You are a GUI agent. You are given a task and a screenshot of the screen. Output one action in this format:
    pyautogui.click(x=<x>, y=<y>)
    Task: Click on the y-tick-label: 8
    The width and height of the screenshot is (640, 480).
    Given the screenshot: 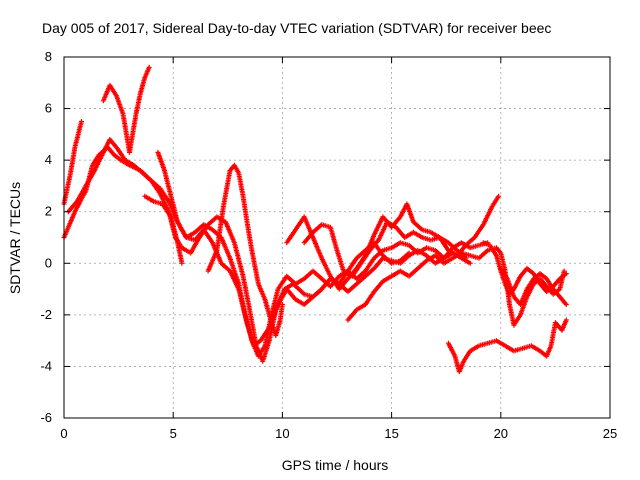 What is the action you would take?
    pyautogui.click(x=48, y=56)
    